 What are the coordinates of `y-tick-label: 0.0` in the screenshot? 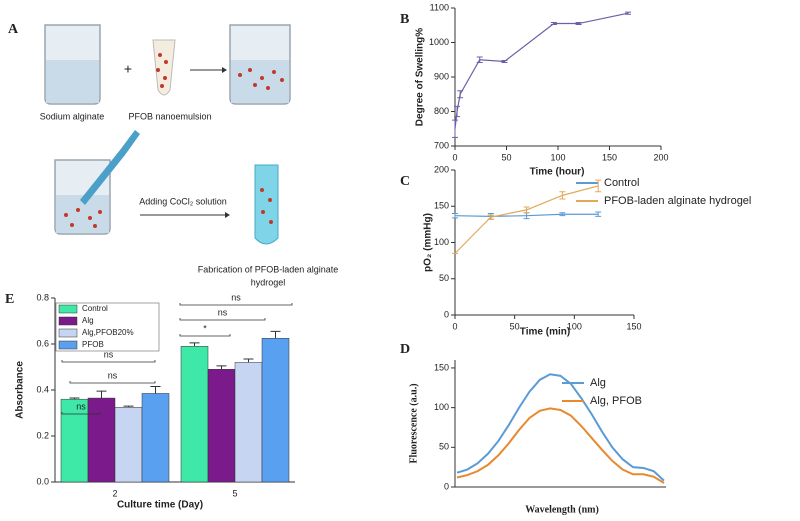 It's located at (42, 481).